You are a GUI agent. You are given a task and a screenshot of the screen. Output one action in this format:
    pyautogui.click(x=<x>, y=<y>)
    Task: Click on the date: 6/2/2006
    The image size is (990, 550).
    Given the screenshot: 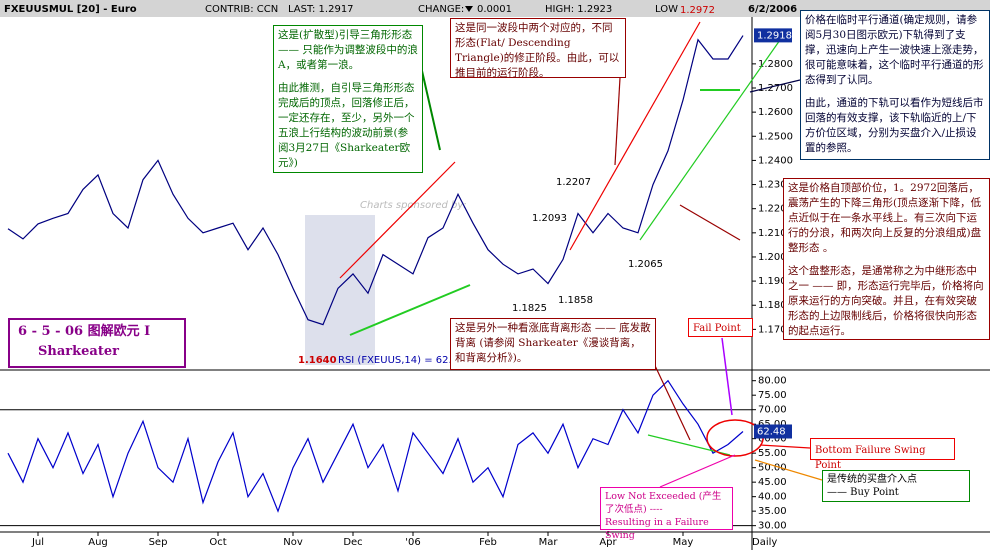 What is the action you would take?
    pyautogui.click(x=772, y=9)
    